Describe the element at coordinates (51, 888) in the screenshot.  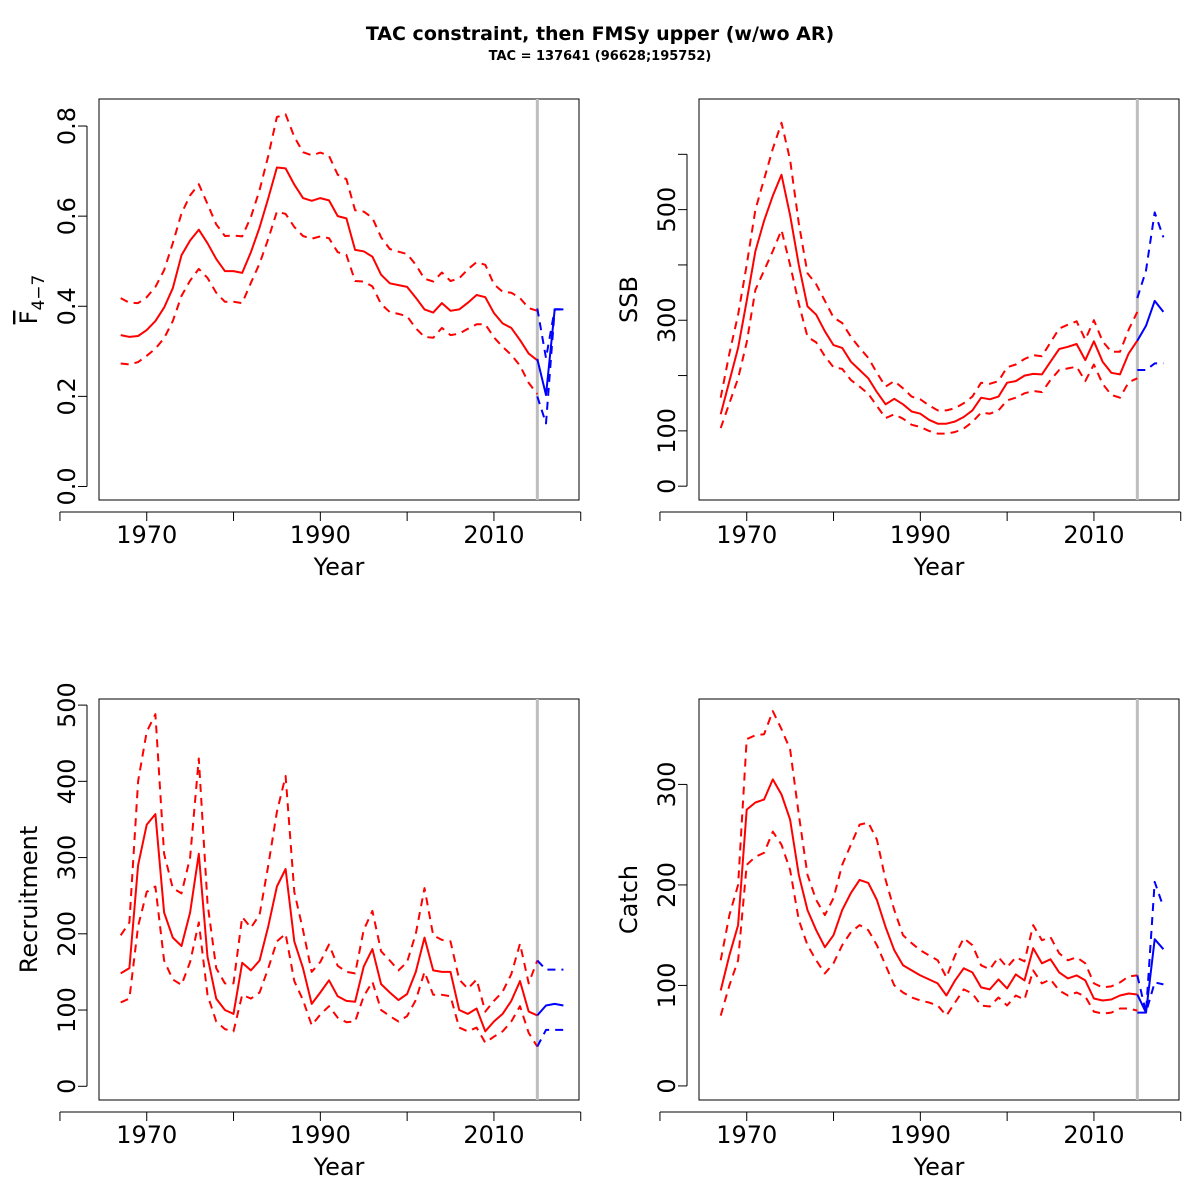
I see `y-axis: 0 100 200 300 400 500 Recruitment` at that location.